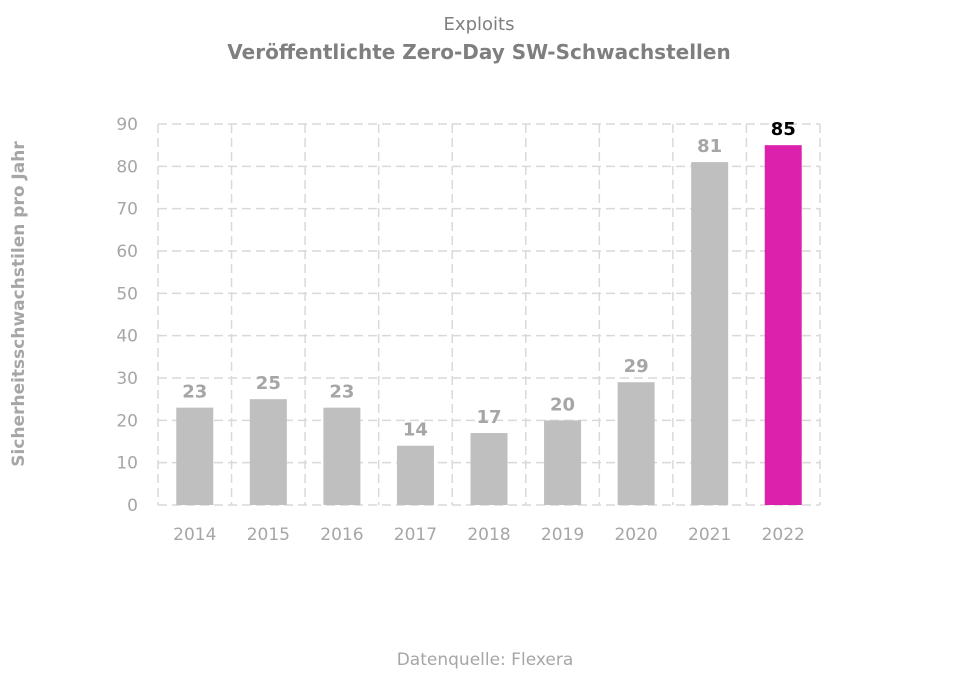 This screenshot has height=687, width=972. I want to click on x-tick-label-2014: 2014, so click(194, 535).